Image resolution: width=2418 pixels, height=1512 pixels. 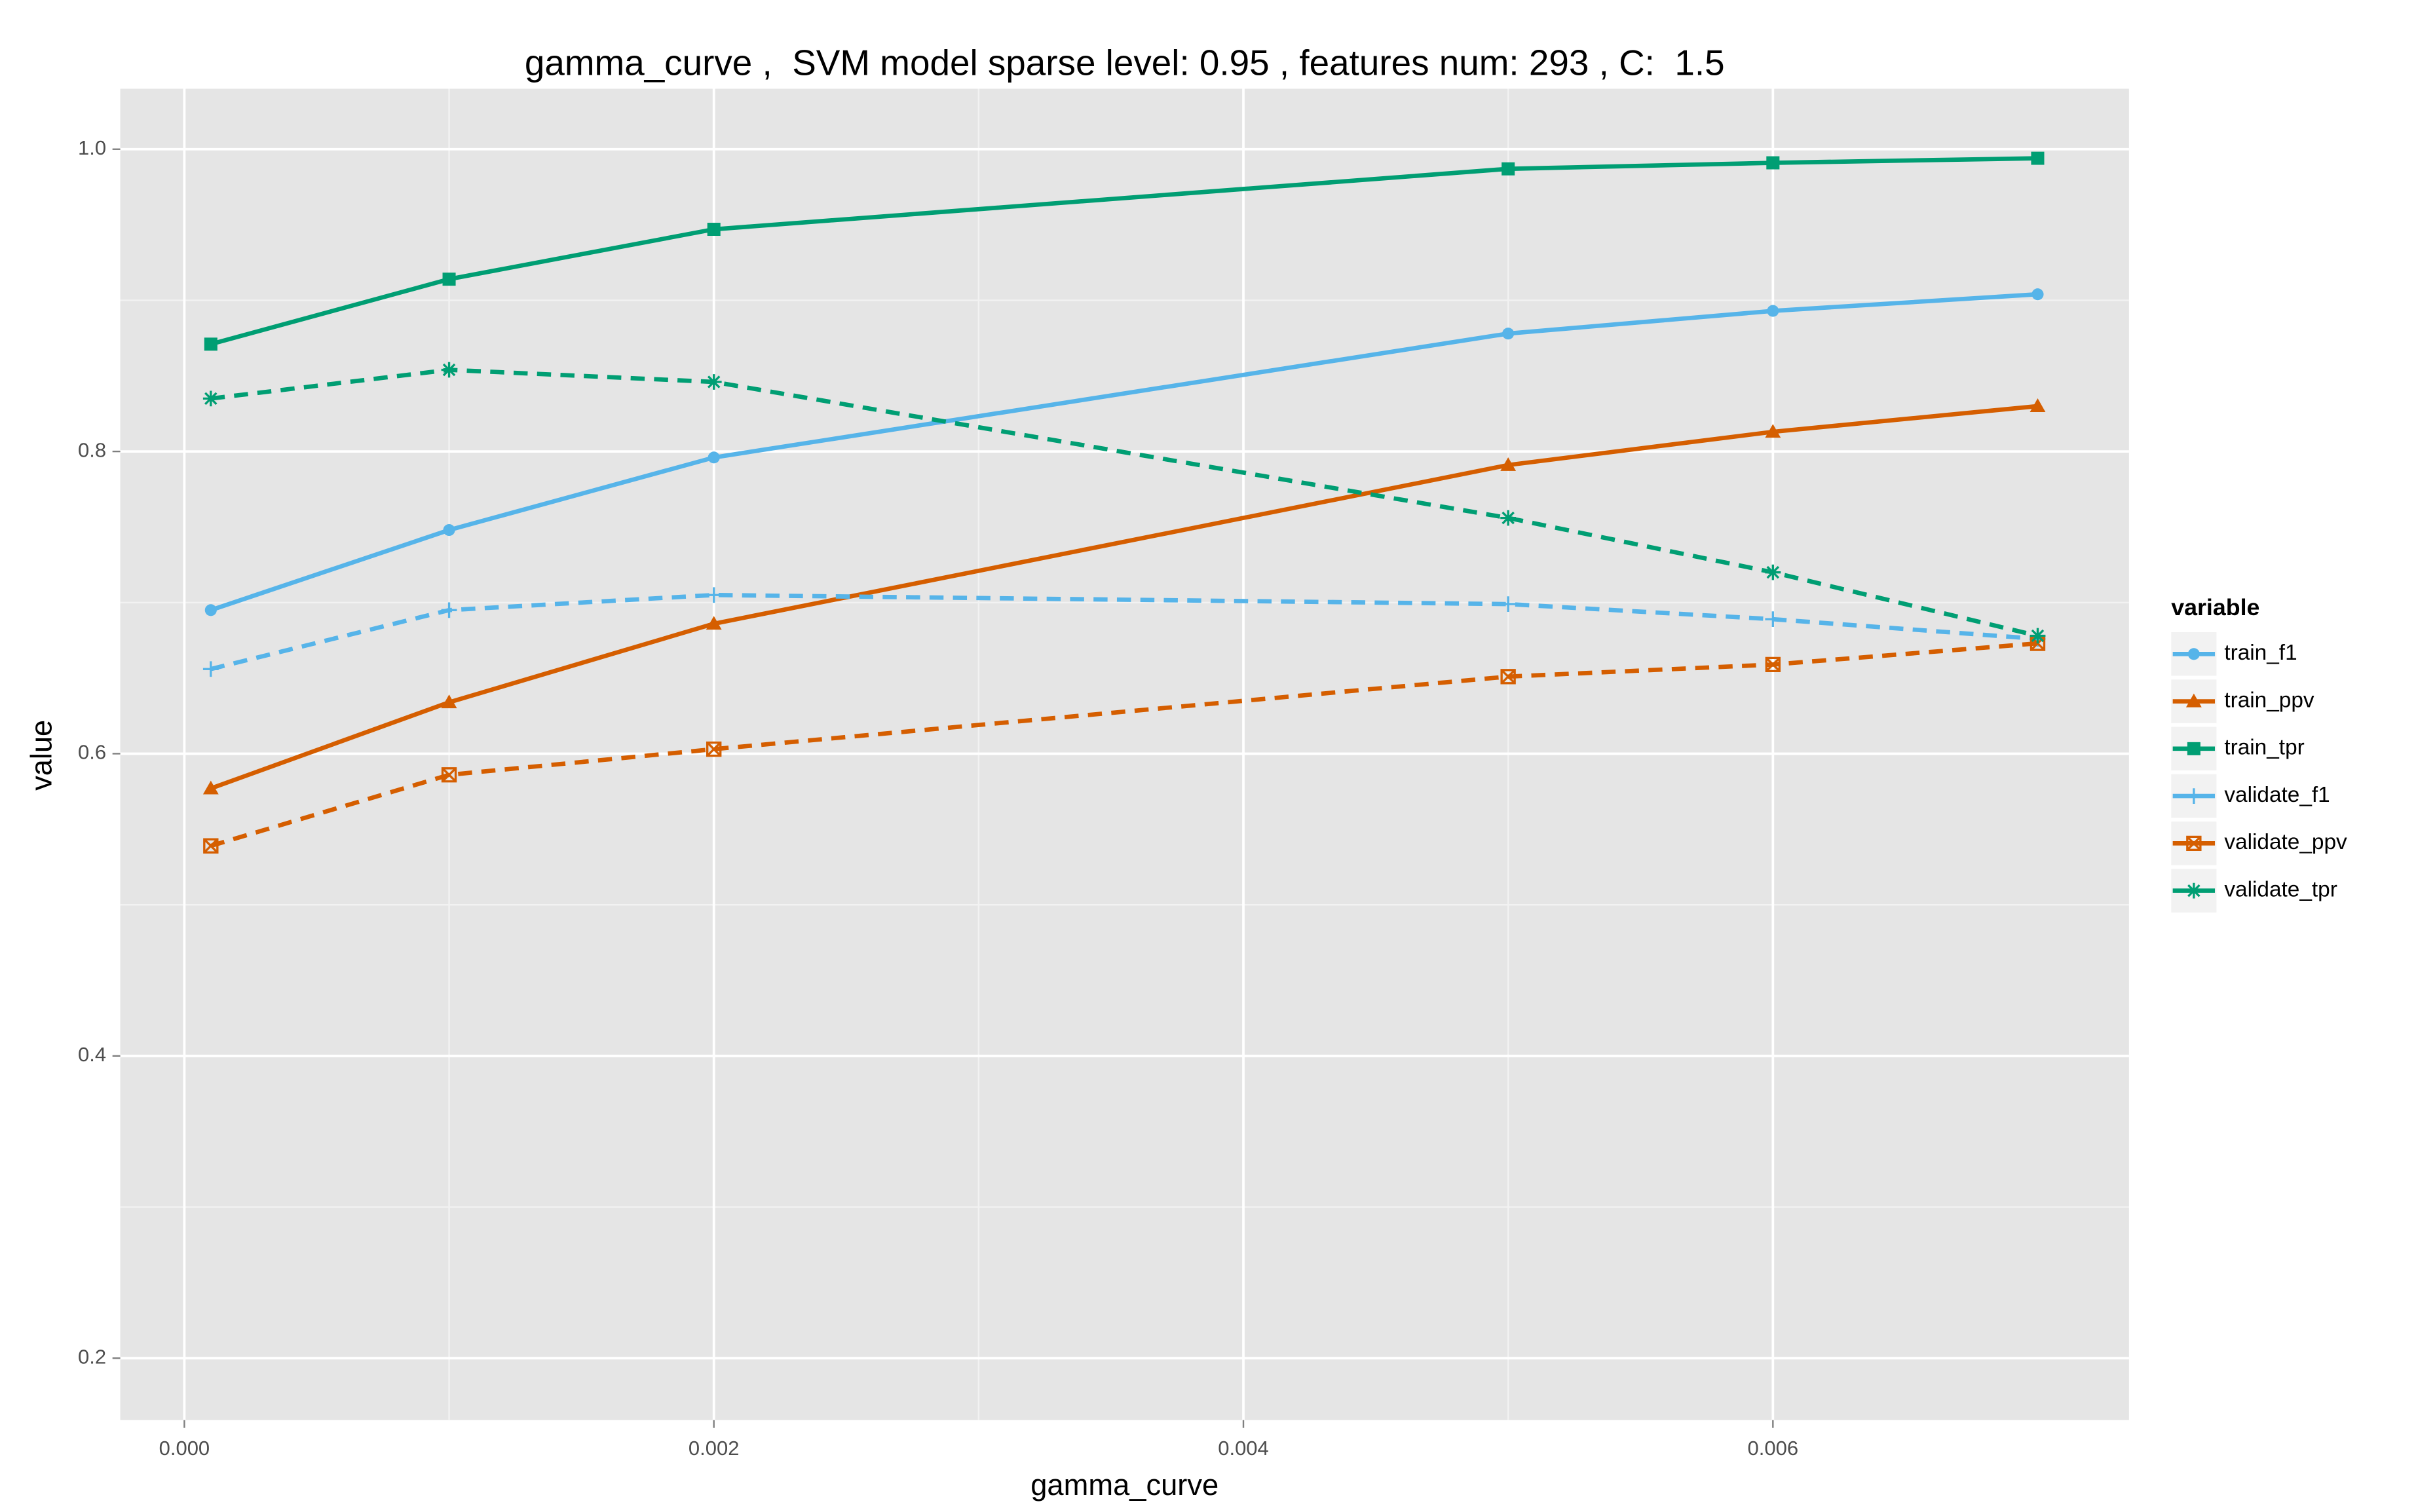 What do you see at coordinates (1124, 1485) in the screenshot?
I see `x-axis-label: gamma_curve` at bounding box center [1124, 1485].